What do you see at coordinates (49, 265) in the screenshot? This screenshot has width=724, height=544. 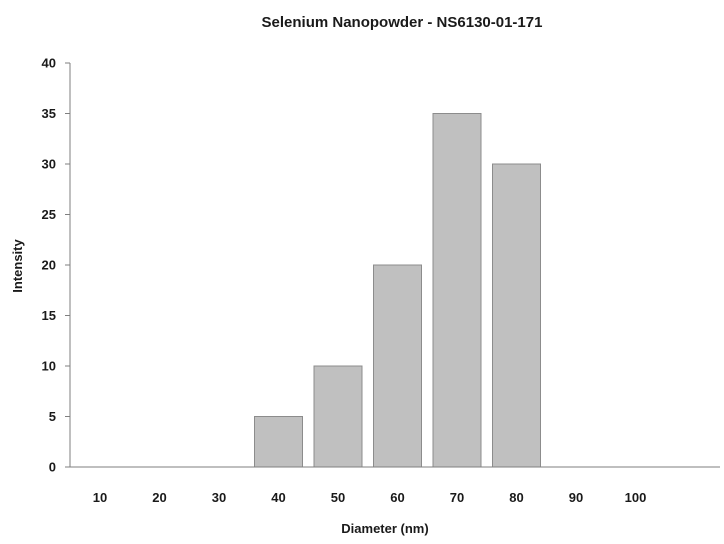 I see `y-tick-label: 20` at bounding box center [49, 265].